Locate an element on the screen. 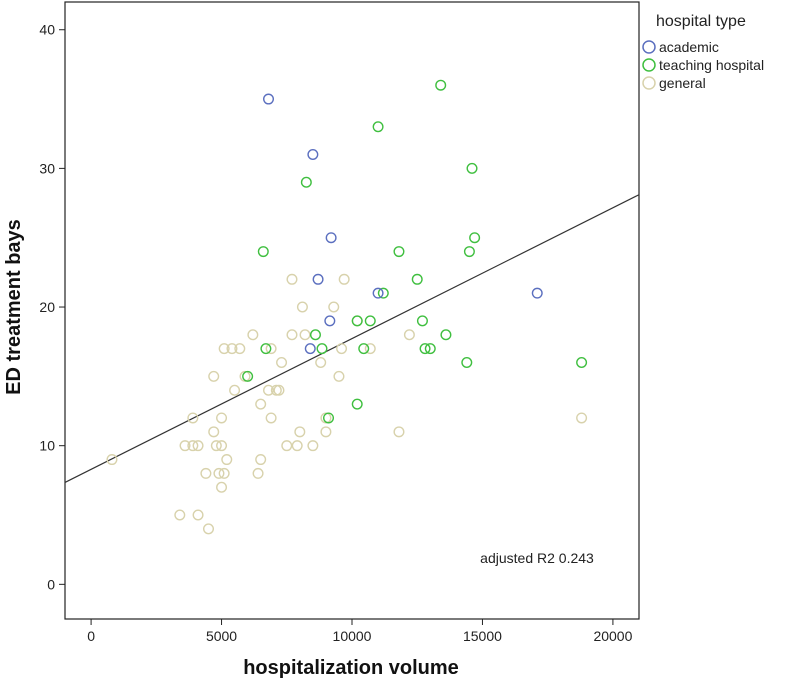 This screenshot has width=787, height=681. y-tick-label: 40 is located at coordinates (47, 30).